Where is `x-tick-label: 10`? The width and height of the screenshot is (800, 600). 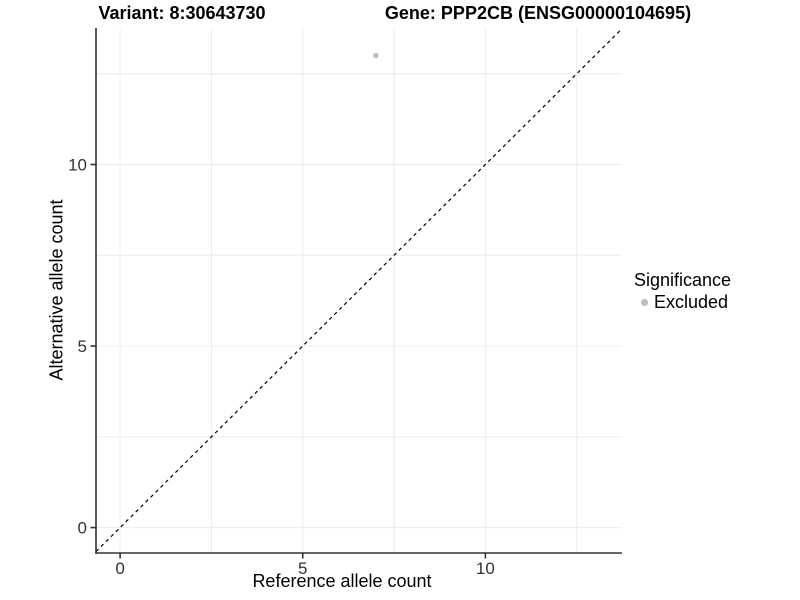
x-tick-label: 10 is located at coordinates (485, 568).